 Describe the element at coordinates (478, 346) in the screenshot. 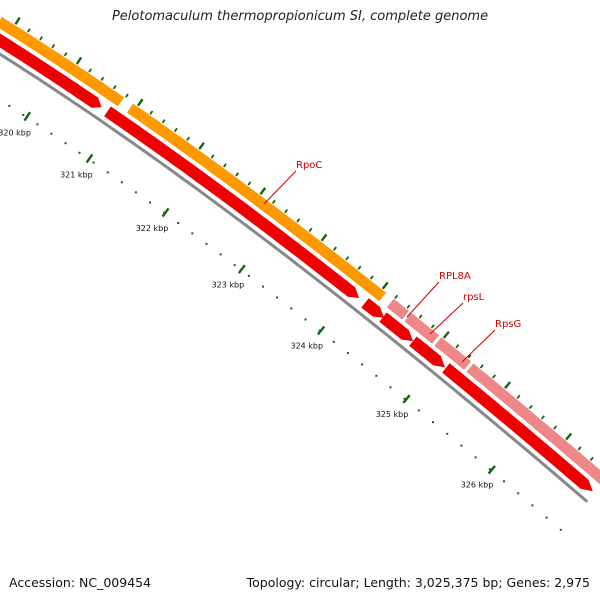

I see `rpsg-leader-line` at that location.